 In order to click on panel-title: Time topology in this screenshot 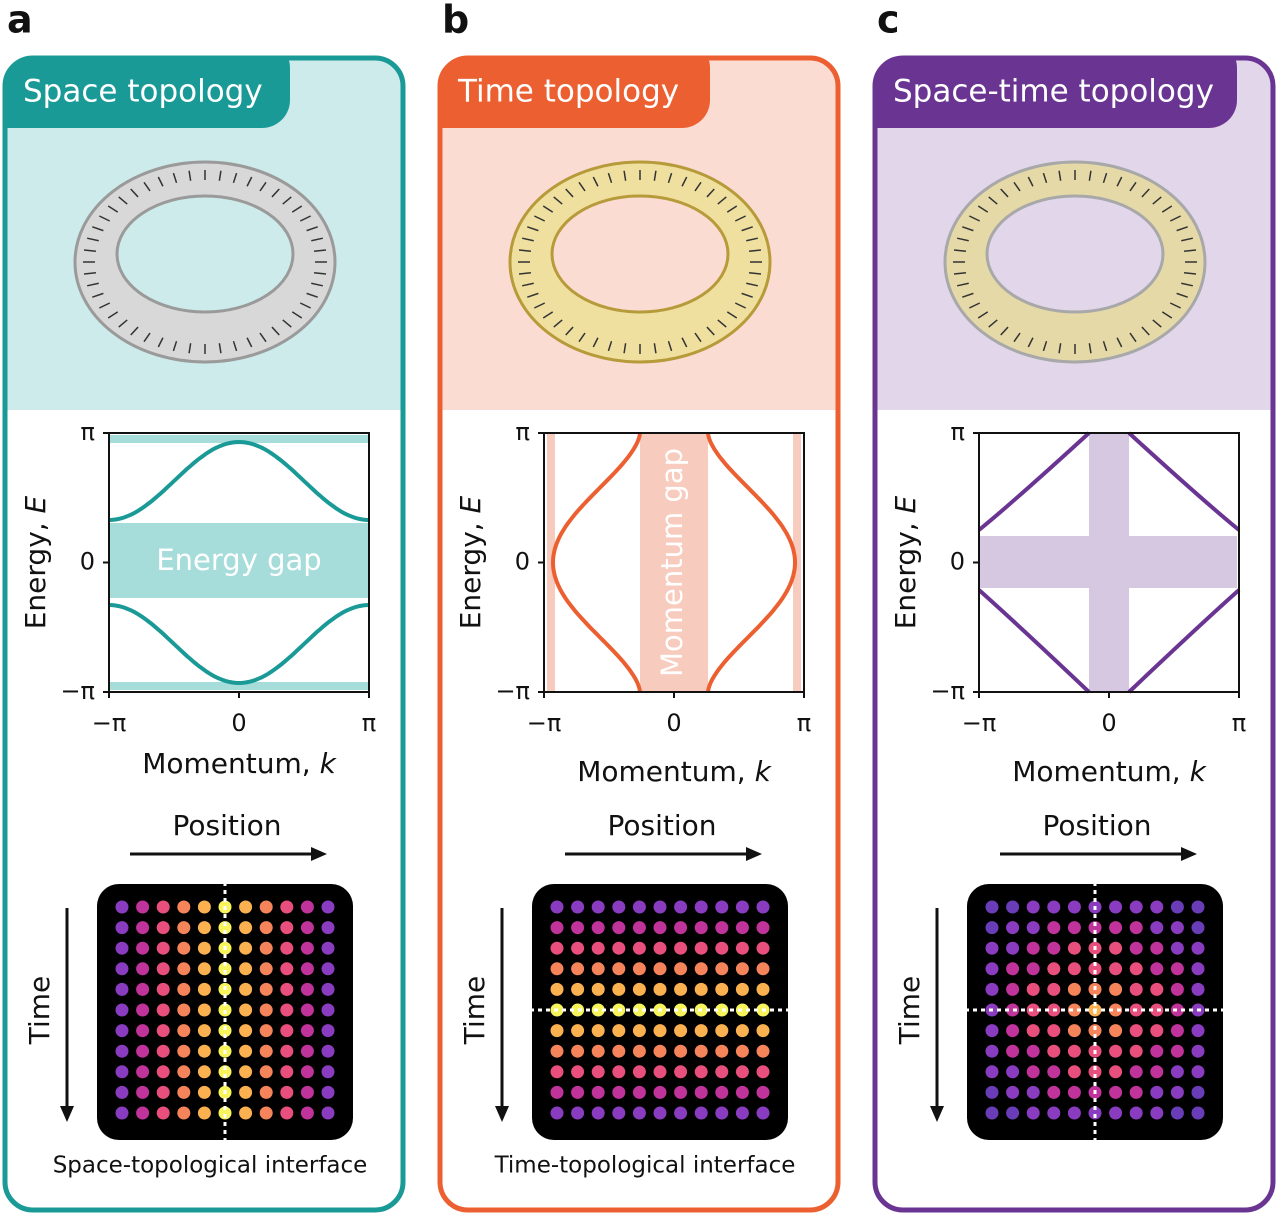, I will do `click(568, 92)`.